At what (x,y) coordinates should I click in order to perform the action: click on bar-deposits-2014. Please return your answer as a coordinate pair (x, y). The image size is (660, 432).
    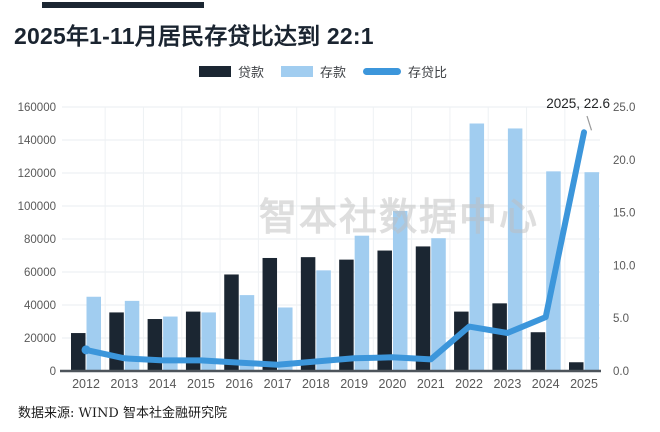
    Looking at the image, I should click on (170, 343).